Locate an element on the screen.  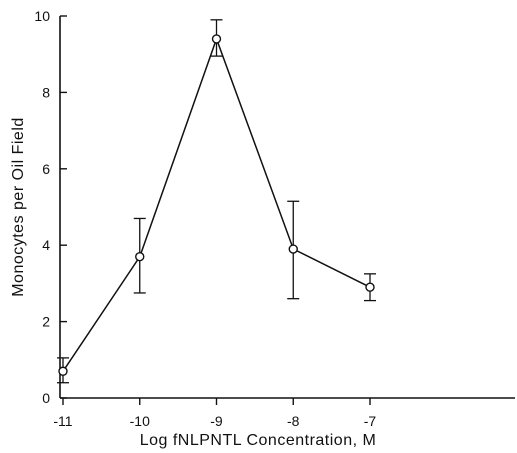
x-axis-title: Log fNLPNTL Concentration, M is located at coordinates (258, 440).